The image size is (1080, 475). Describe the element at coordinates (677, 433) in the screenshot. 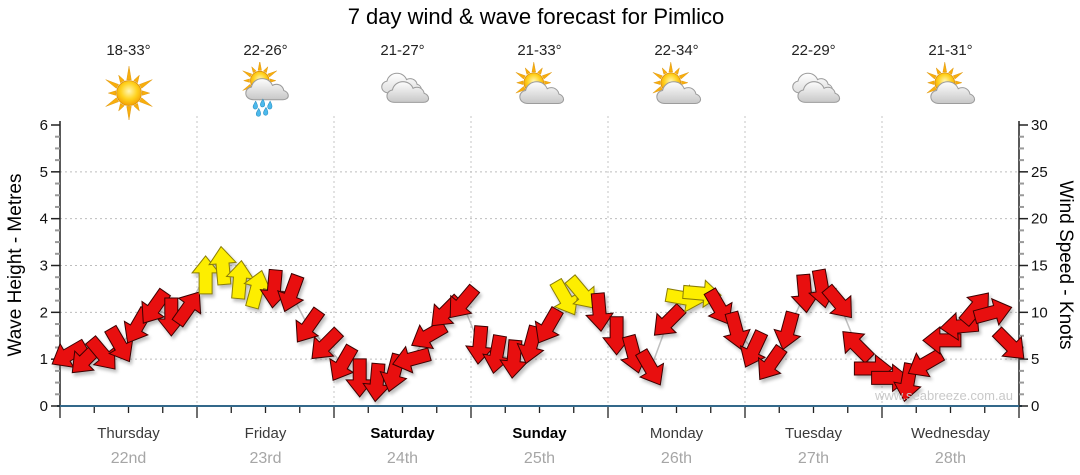

I see `day-name-label: Monday` at that location.